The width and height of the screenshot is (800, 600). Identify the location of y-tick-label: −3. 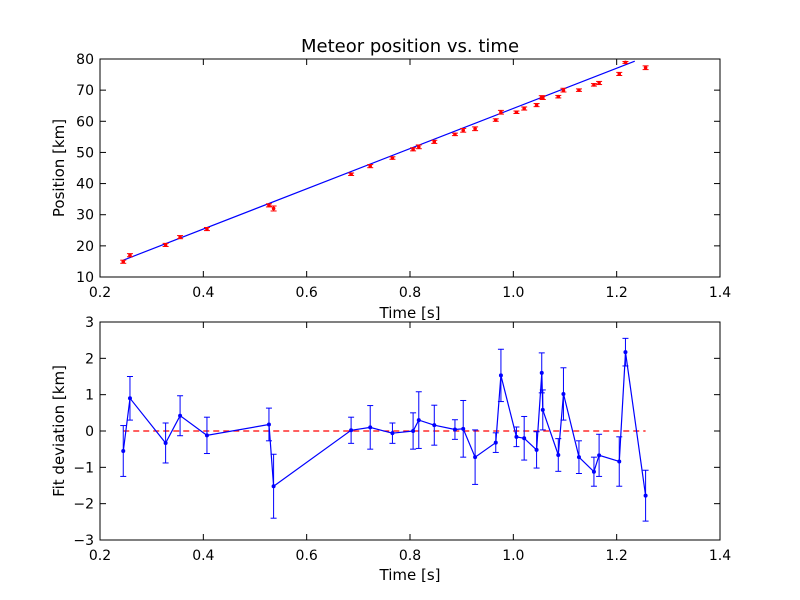
(83, 541).